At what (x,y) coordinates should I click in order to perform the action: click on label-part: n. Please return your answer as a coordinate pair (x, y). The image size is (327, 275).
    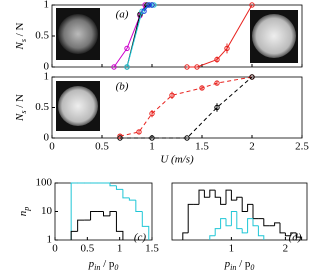
    Looking at the image, I should click on (23, 213).